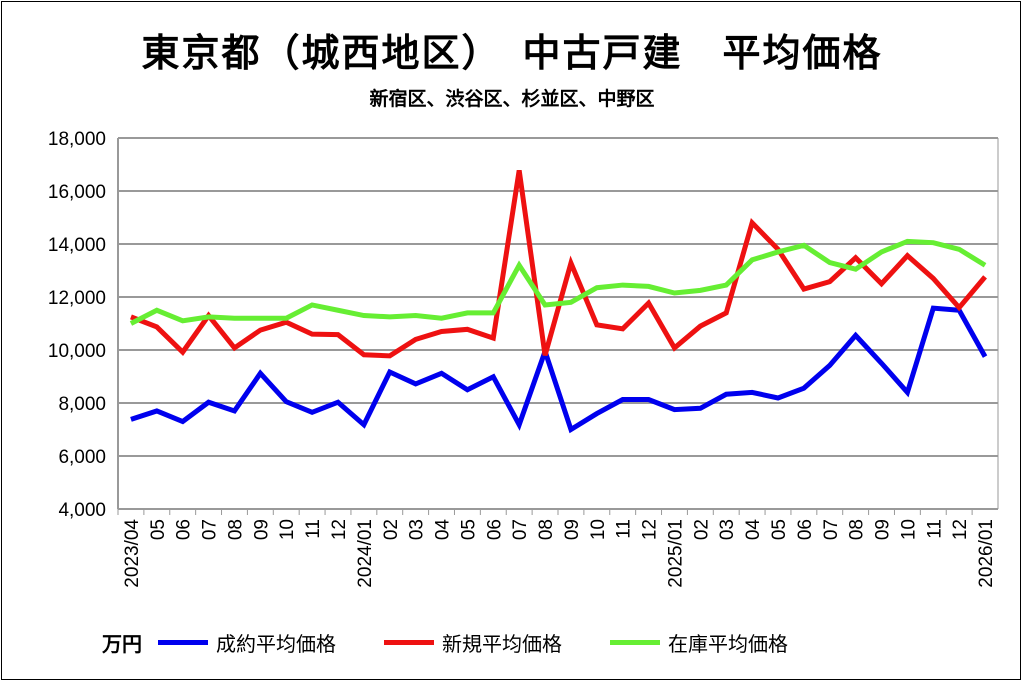 This screenshot has width=1024, height=683. Describe the element at coordinates (276, 644) in the screenshot. I see `legend-label: 成約平均価格` at that location.